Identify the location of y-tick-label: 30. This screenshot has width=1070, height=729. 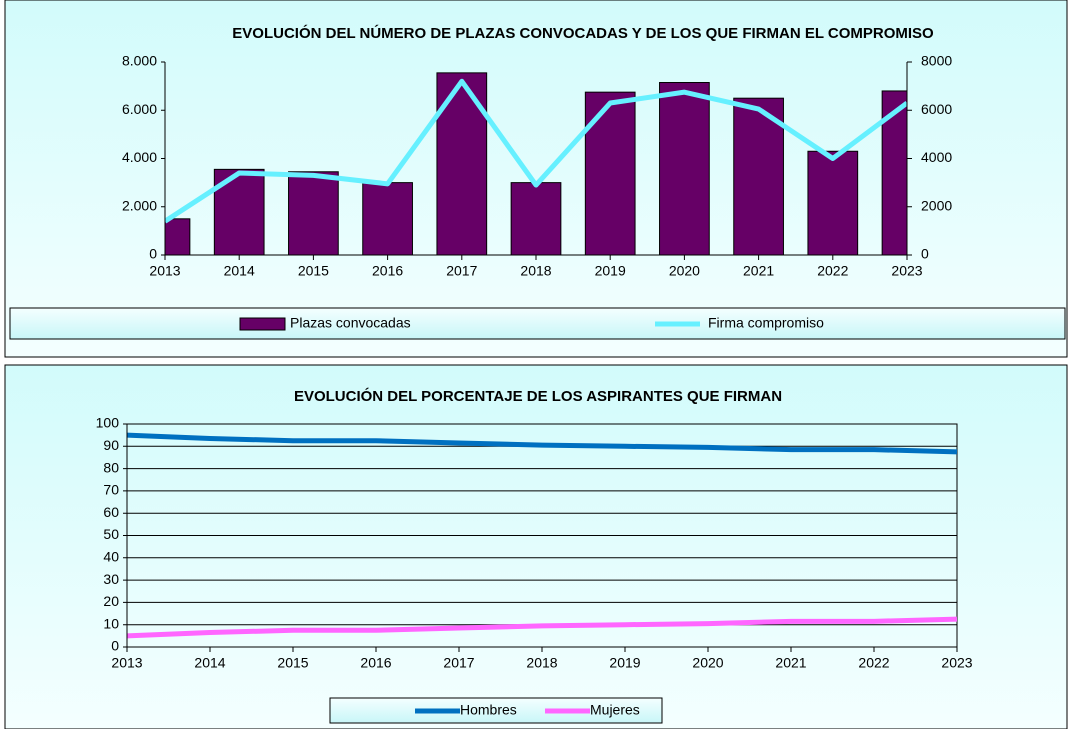
(111, 579).